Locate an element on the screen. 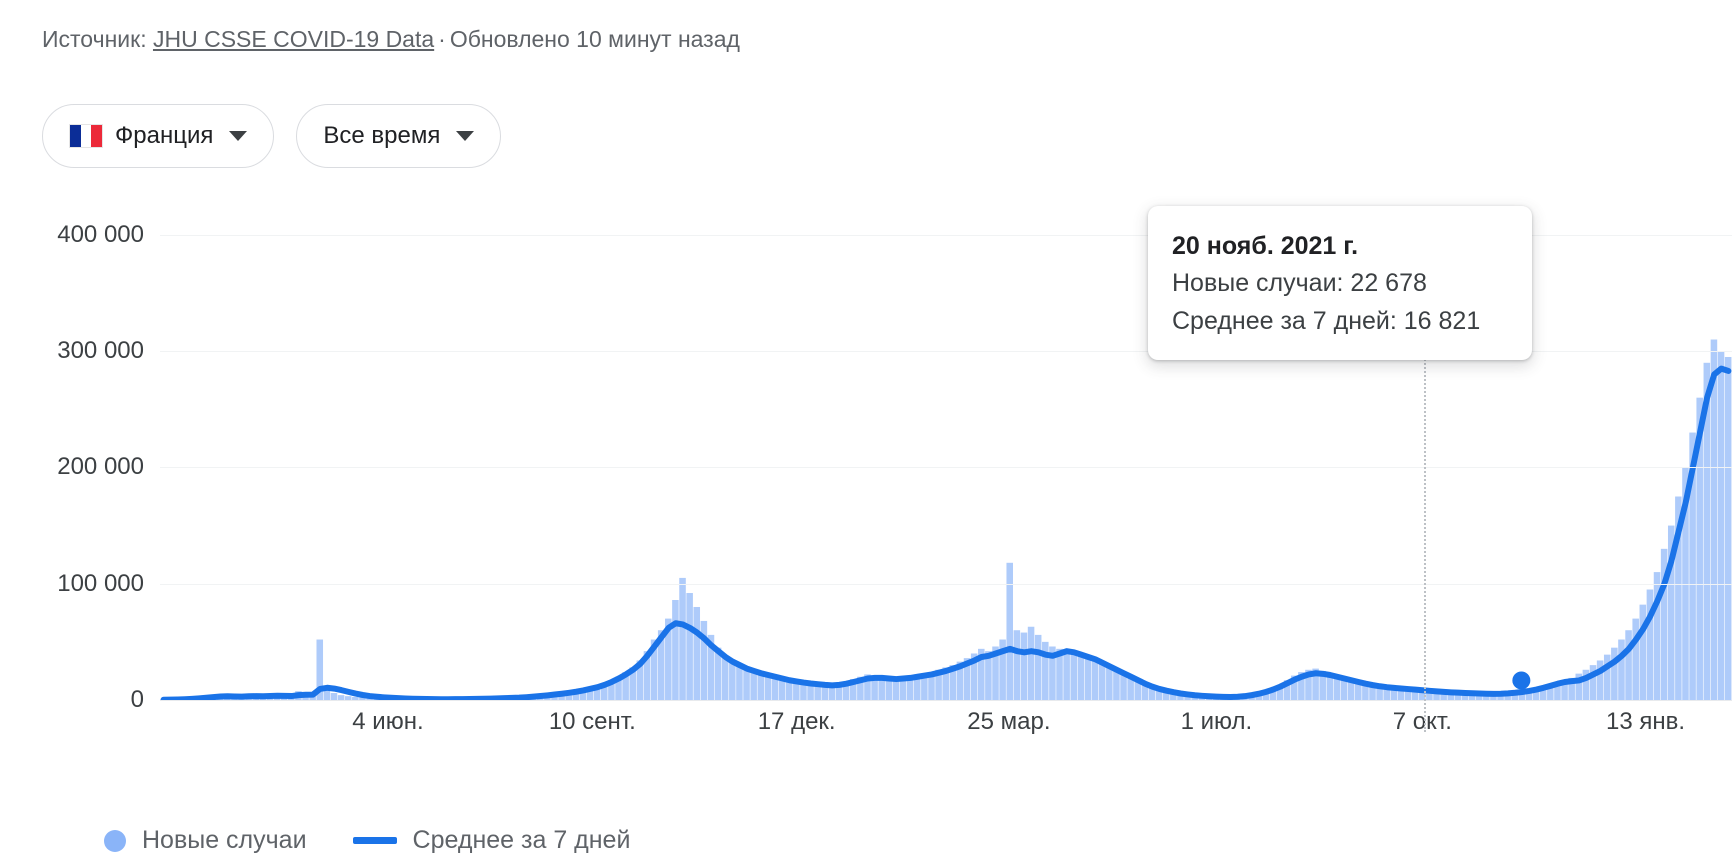 This screenshot has height=865, width=1732. x-axis-tick: 25 мар. is located at coordinates (1009, 721).